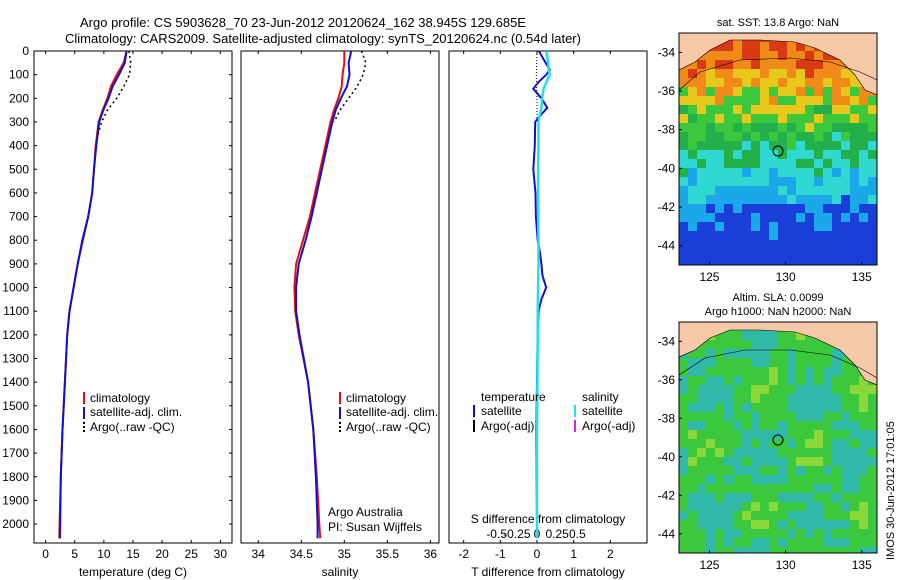 The image size is (900, 580). I want to click on s-diff-tick-label: -0.25, so click(517, 534).